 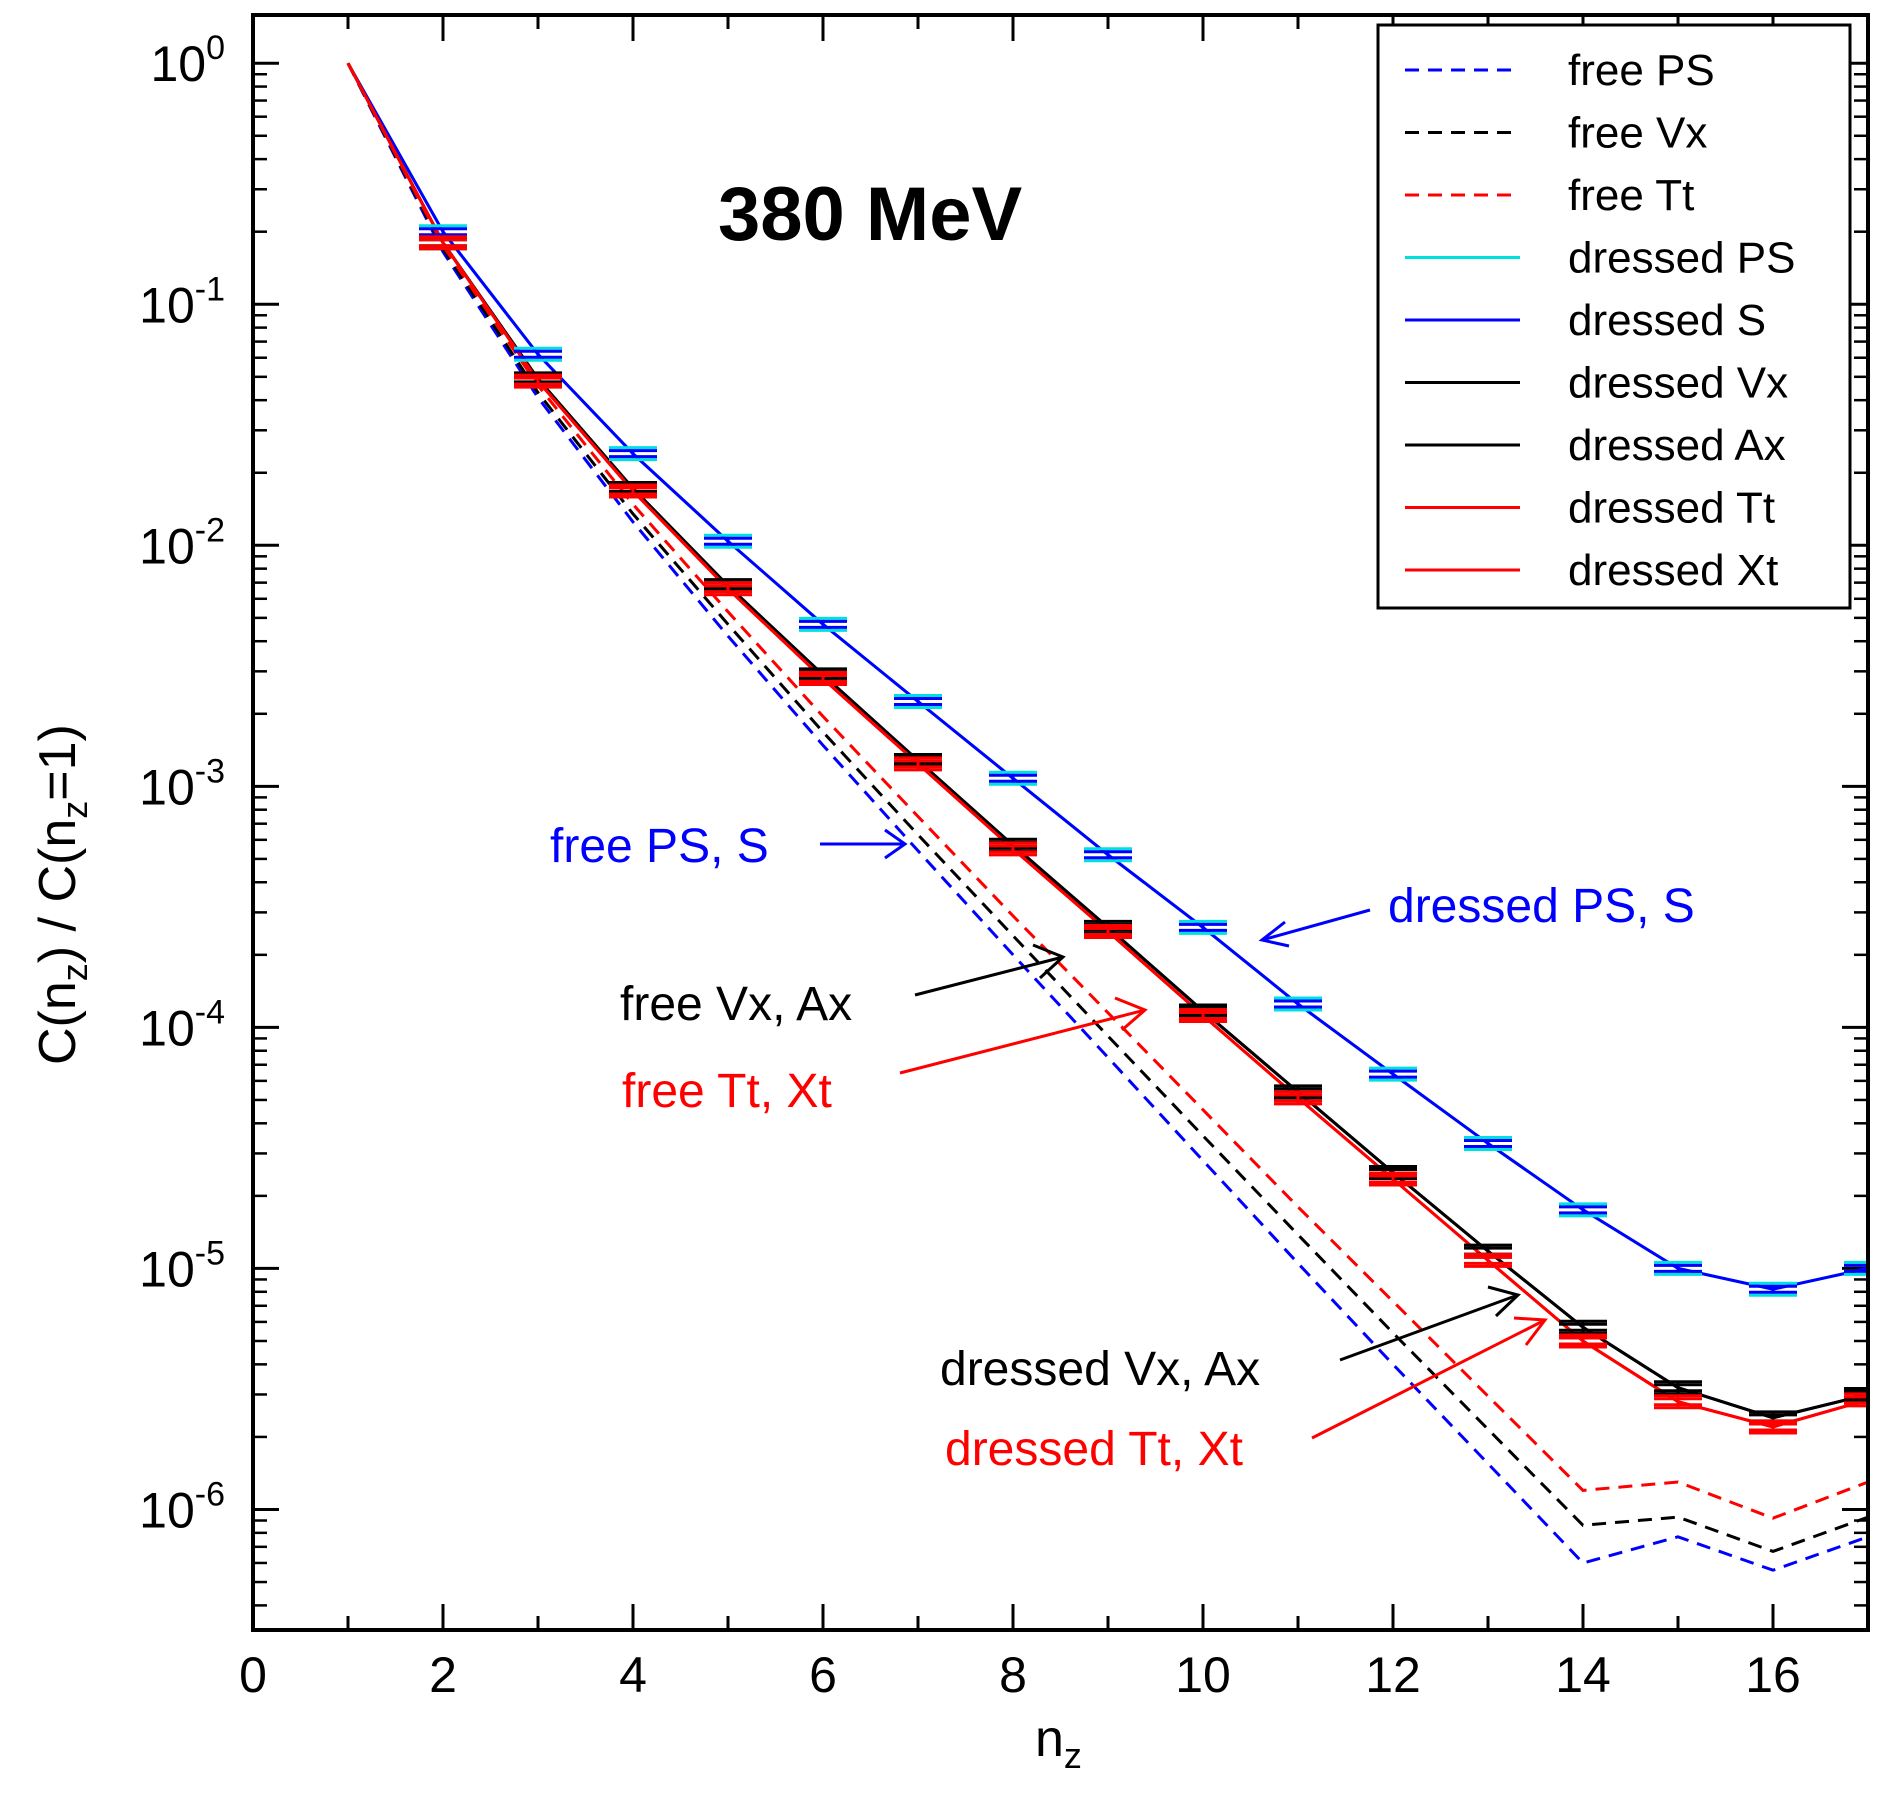 I want to click on annotation-dressed-ps-s: dressed PS, S, so click(x=1541, y=906).